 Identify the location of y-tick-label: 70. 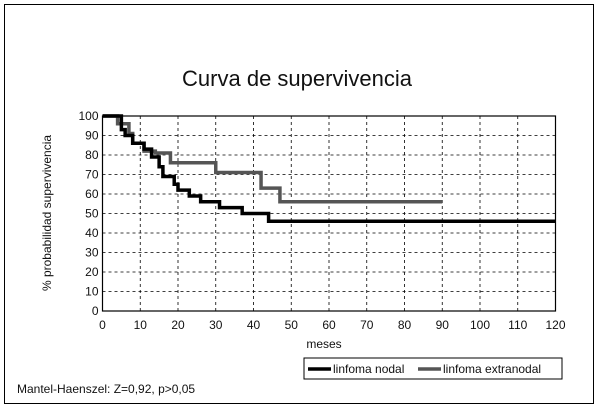
(92, 175).